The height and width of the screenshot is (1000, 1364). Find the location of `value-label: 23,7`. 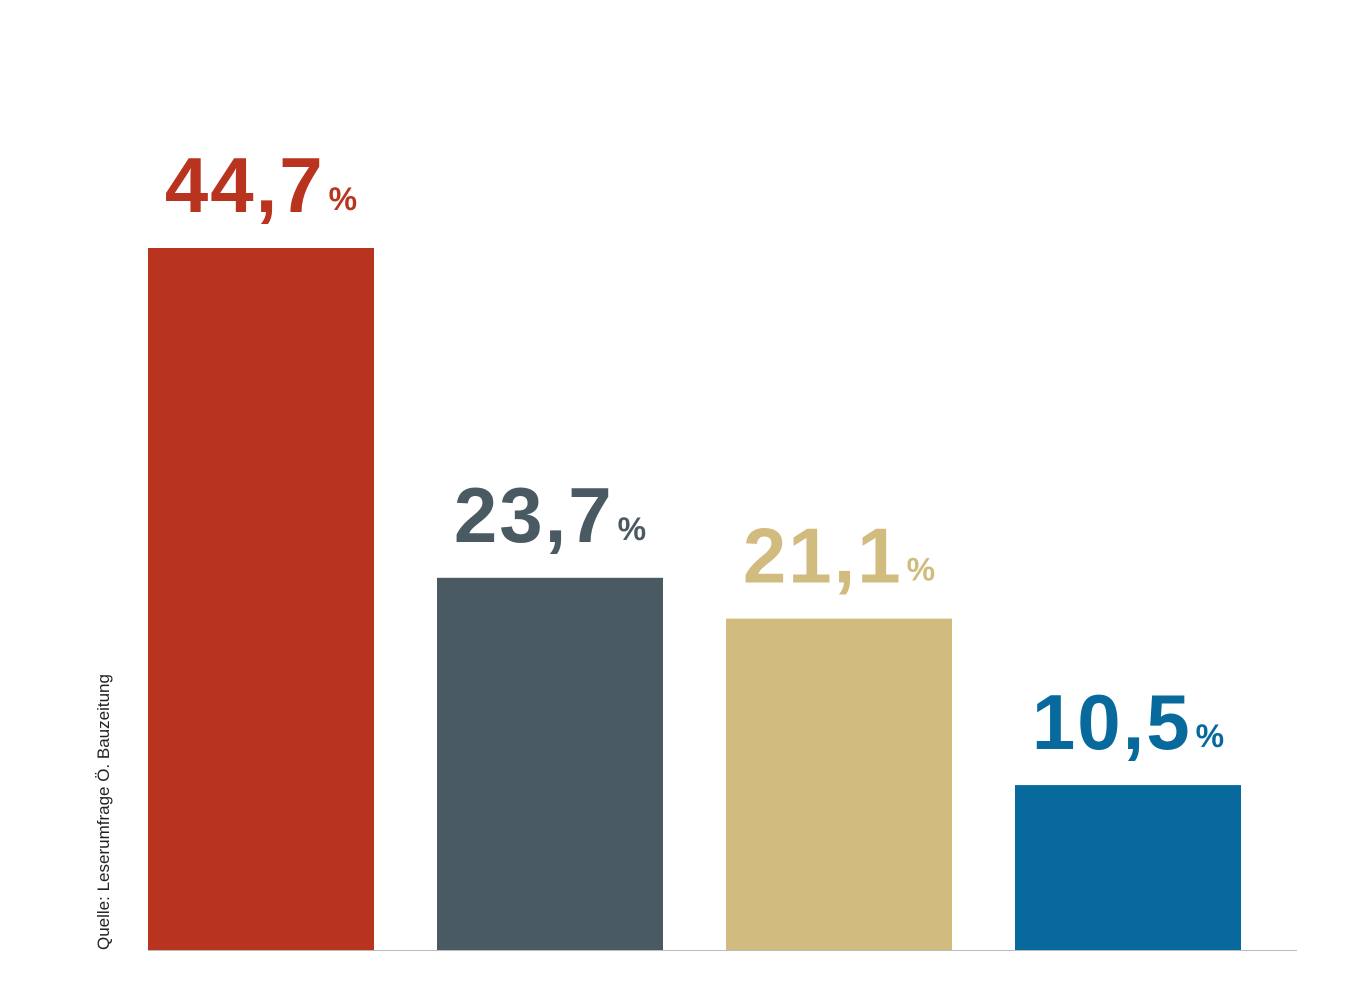

value-label: 23,7 is located at coordinates (534, 515).